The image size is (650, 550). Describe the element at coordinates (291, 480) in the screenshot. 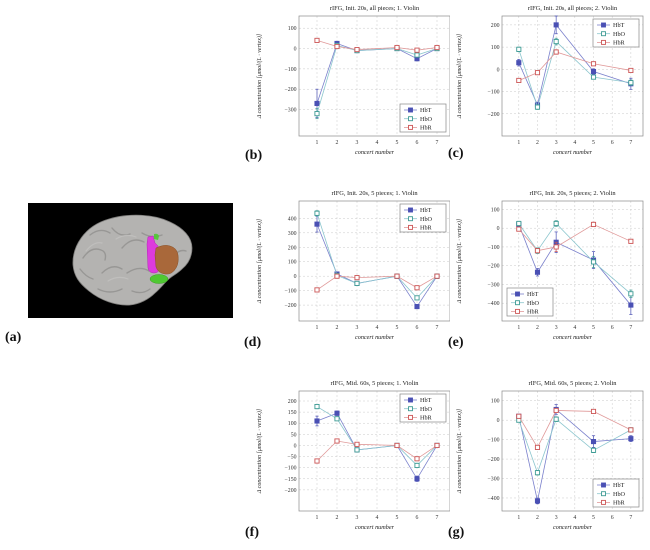

I see `svg-text: −150` at that location.